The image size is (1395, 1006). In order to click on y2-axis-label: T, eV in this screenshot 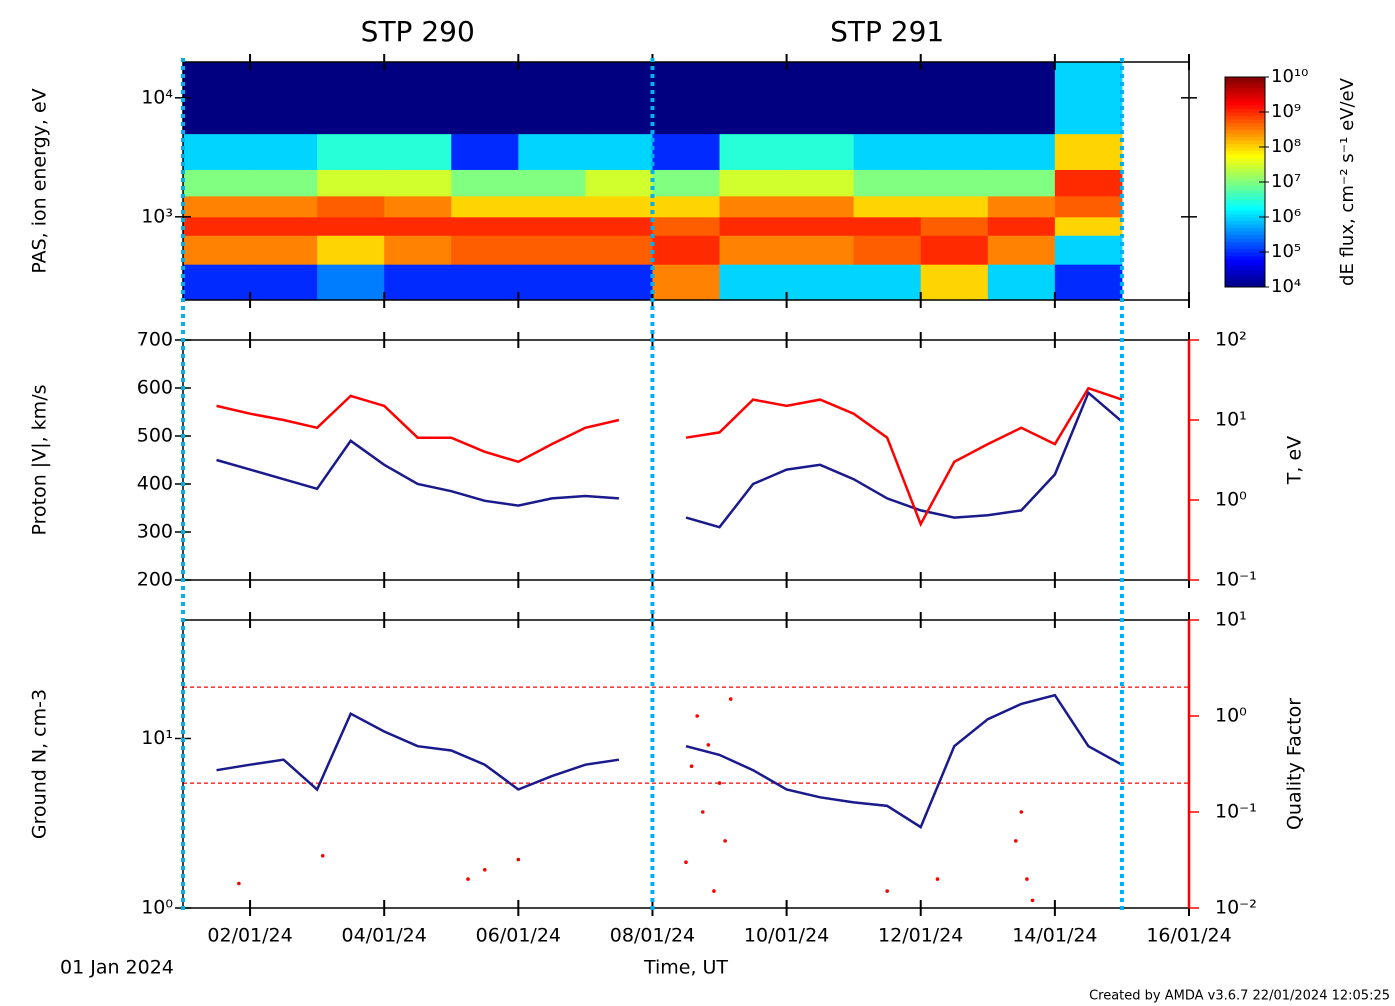, I will do `click(1295, 460)`.